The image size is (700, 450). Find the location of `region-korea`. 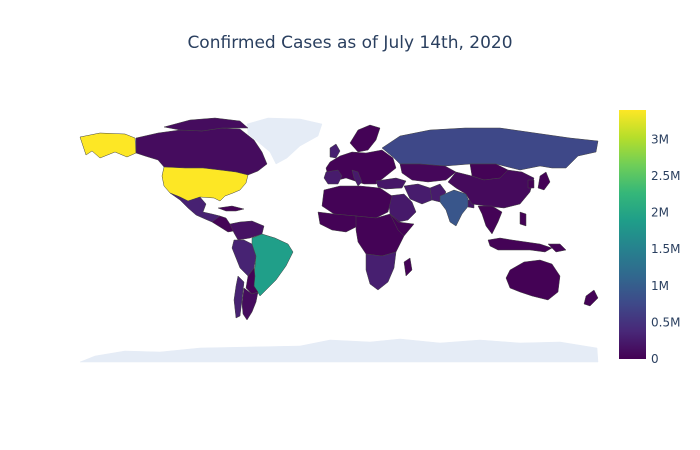

region-korea is located at coordinates (531, 184).